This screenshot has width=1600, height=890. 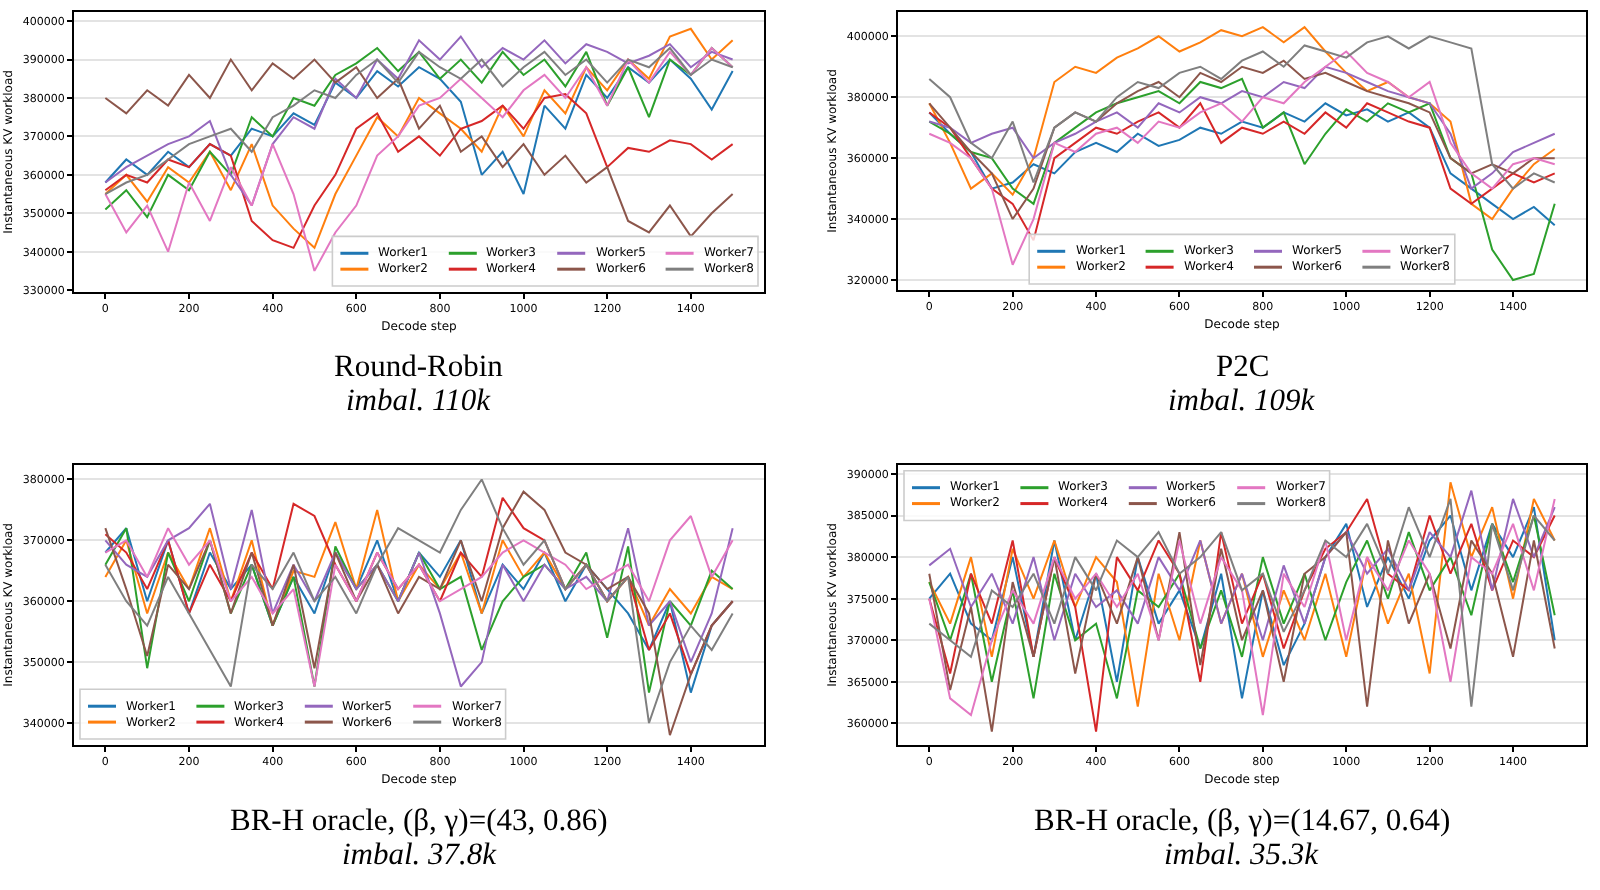 What do you see at coordinates (1242, 401) in the screenshot?
I see `text: imbal. 109k` at bounding box center [1242, 401].